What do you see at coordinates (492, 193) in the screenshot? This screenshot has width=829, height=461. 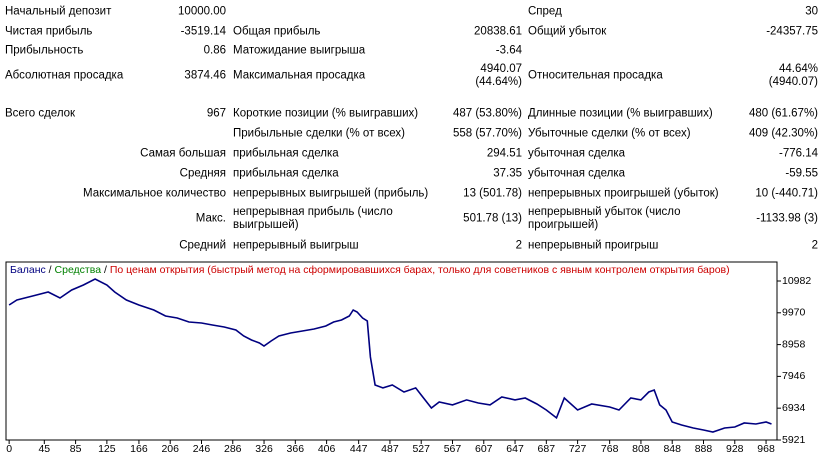 I see `stat-value: 13 (501.78)` at bounding box center [492, 193].